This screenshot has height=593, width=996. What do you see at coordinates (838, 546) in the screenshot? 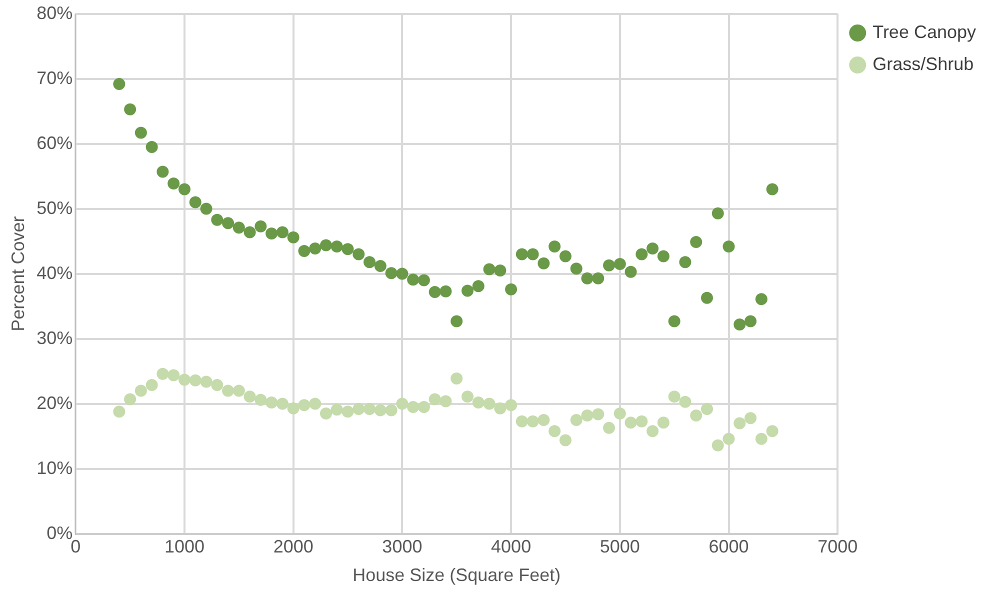
I see `x-tick-label: 7000` at bounding box center [838, 546].